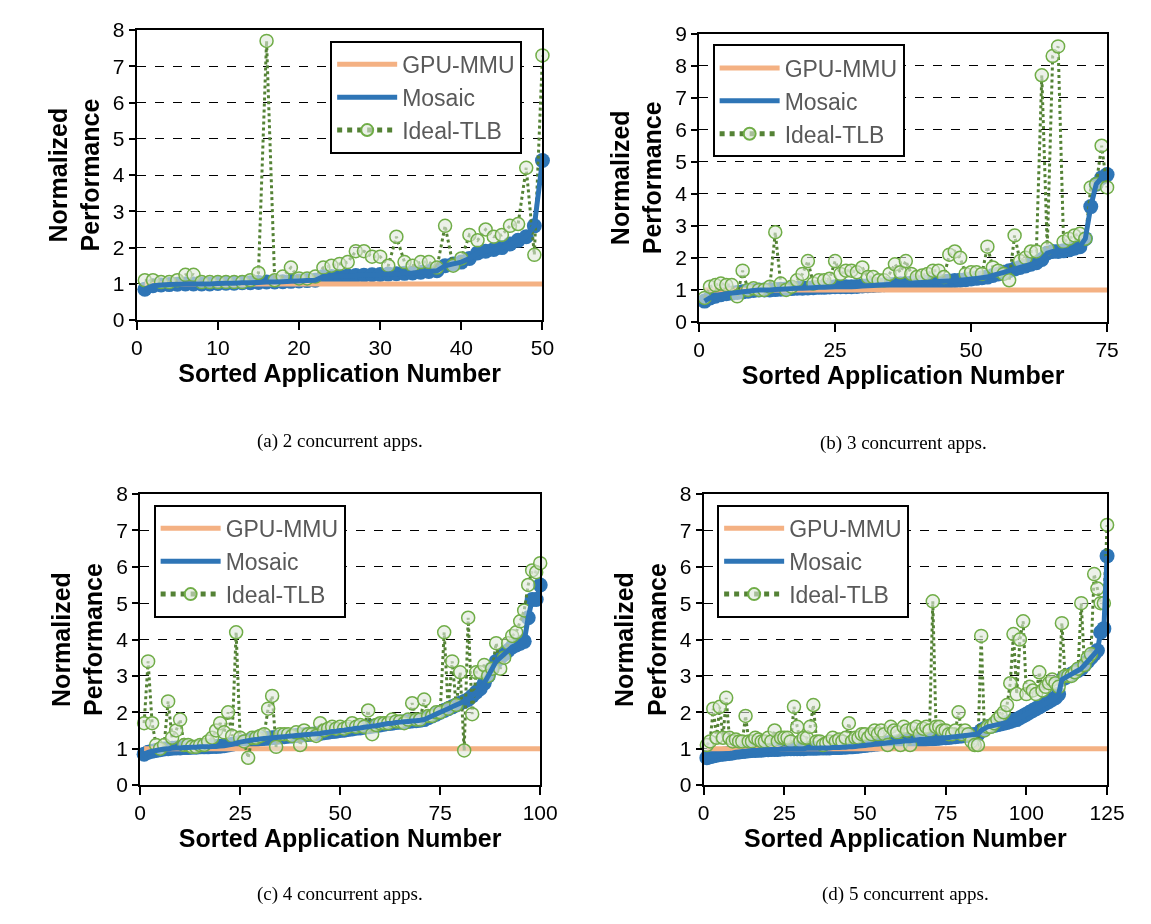  I want to click on text: (b) 3 concurrent apps., so click(903, 443).